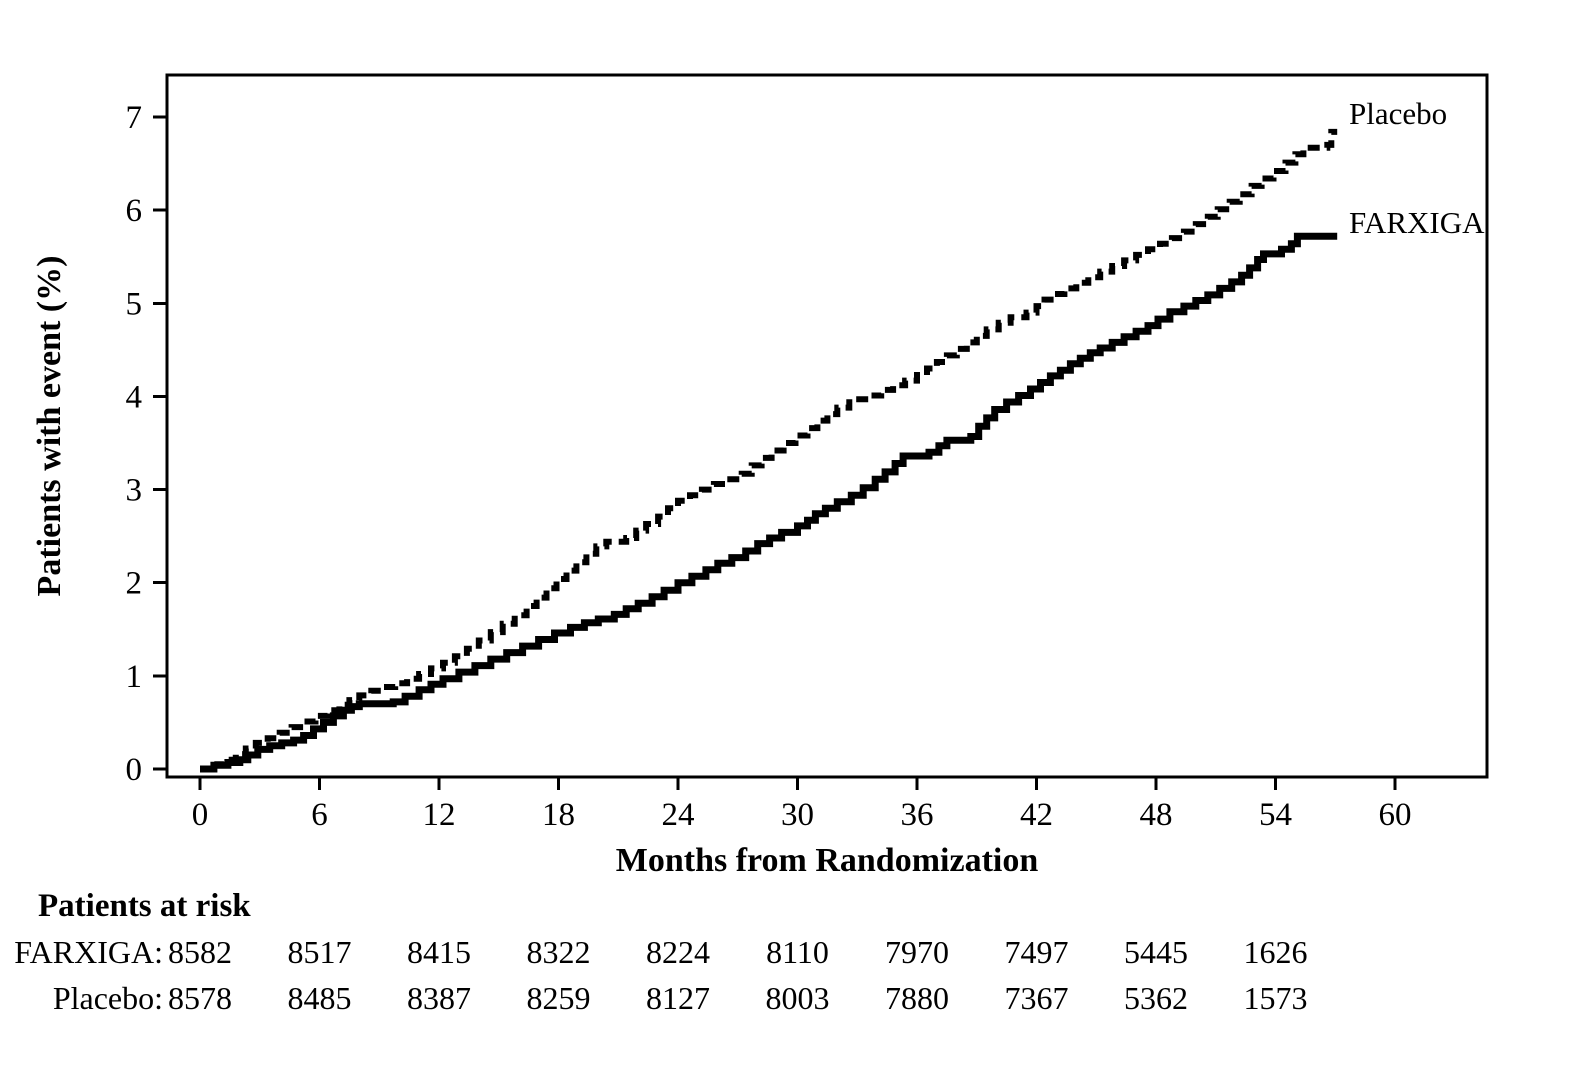 This screenshot has height=1066, width=1590. What do you see at coordinates (134, 677) in the screenshot?
I see `y-tick-label: 1` at bounding box center [134, 677].